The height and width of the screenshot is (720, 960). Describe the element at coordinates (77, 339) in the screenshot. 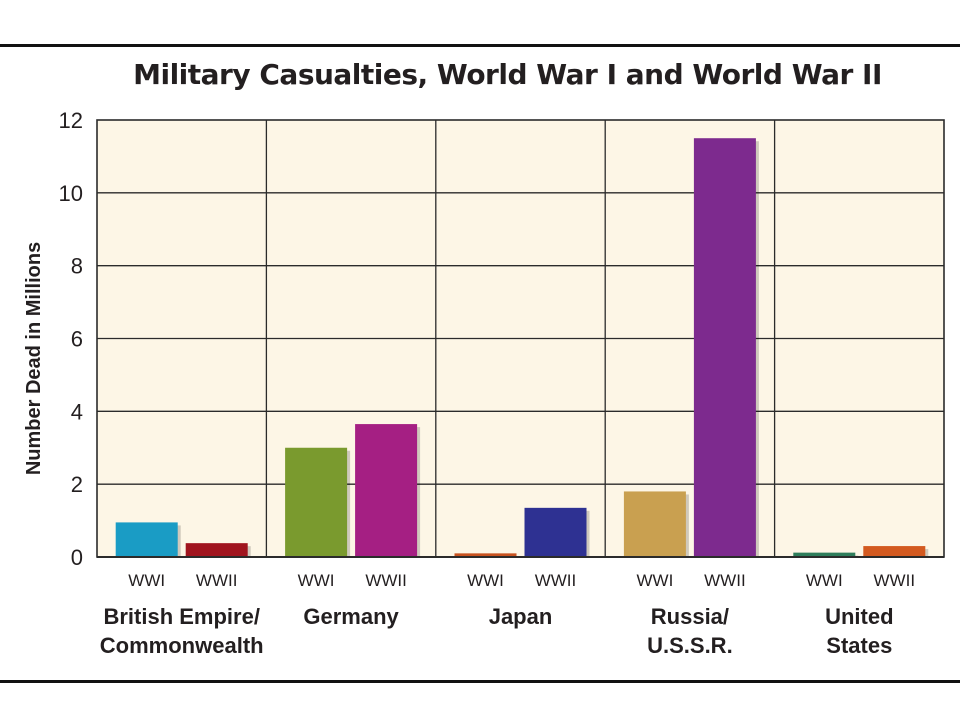

I see `y-tick-label: 6` at that location.